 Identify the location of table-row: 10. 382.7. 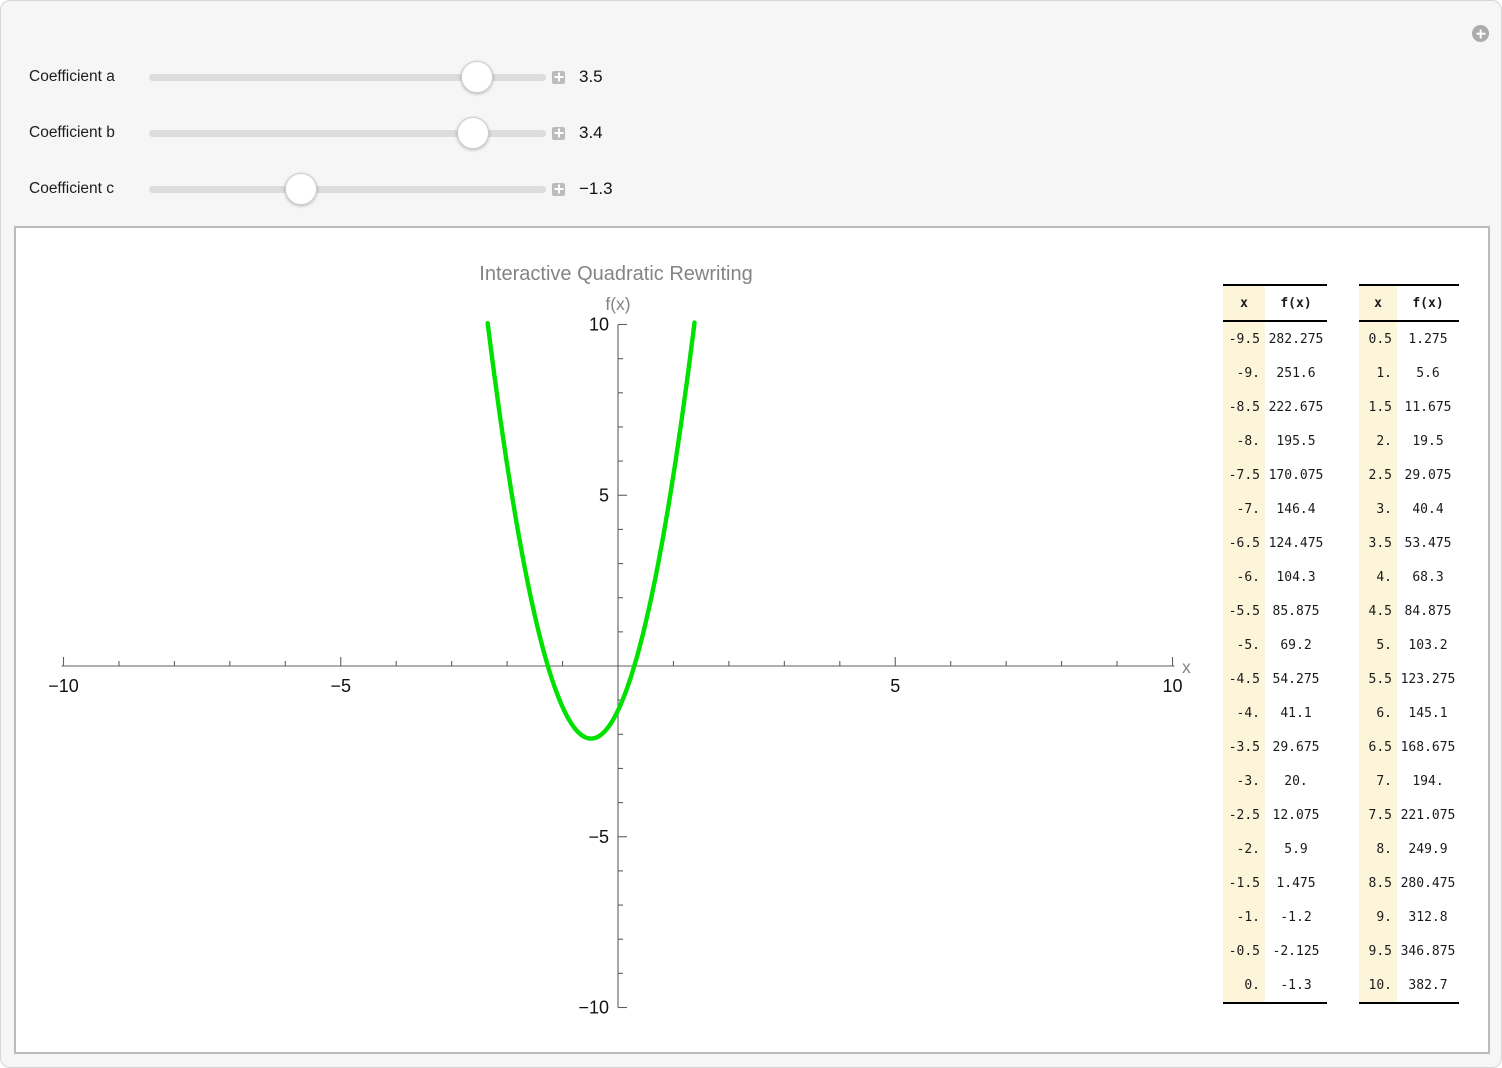
(1409, 985).